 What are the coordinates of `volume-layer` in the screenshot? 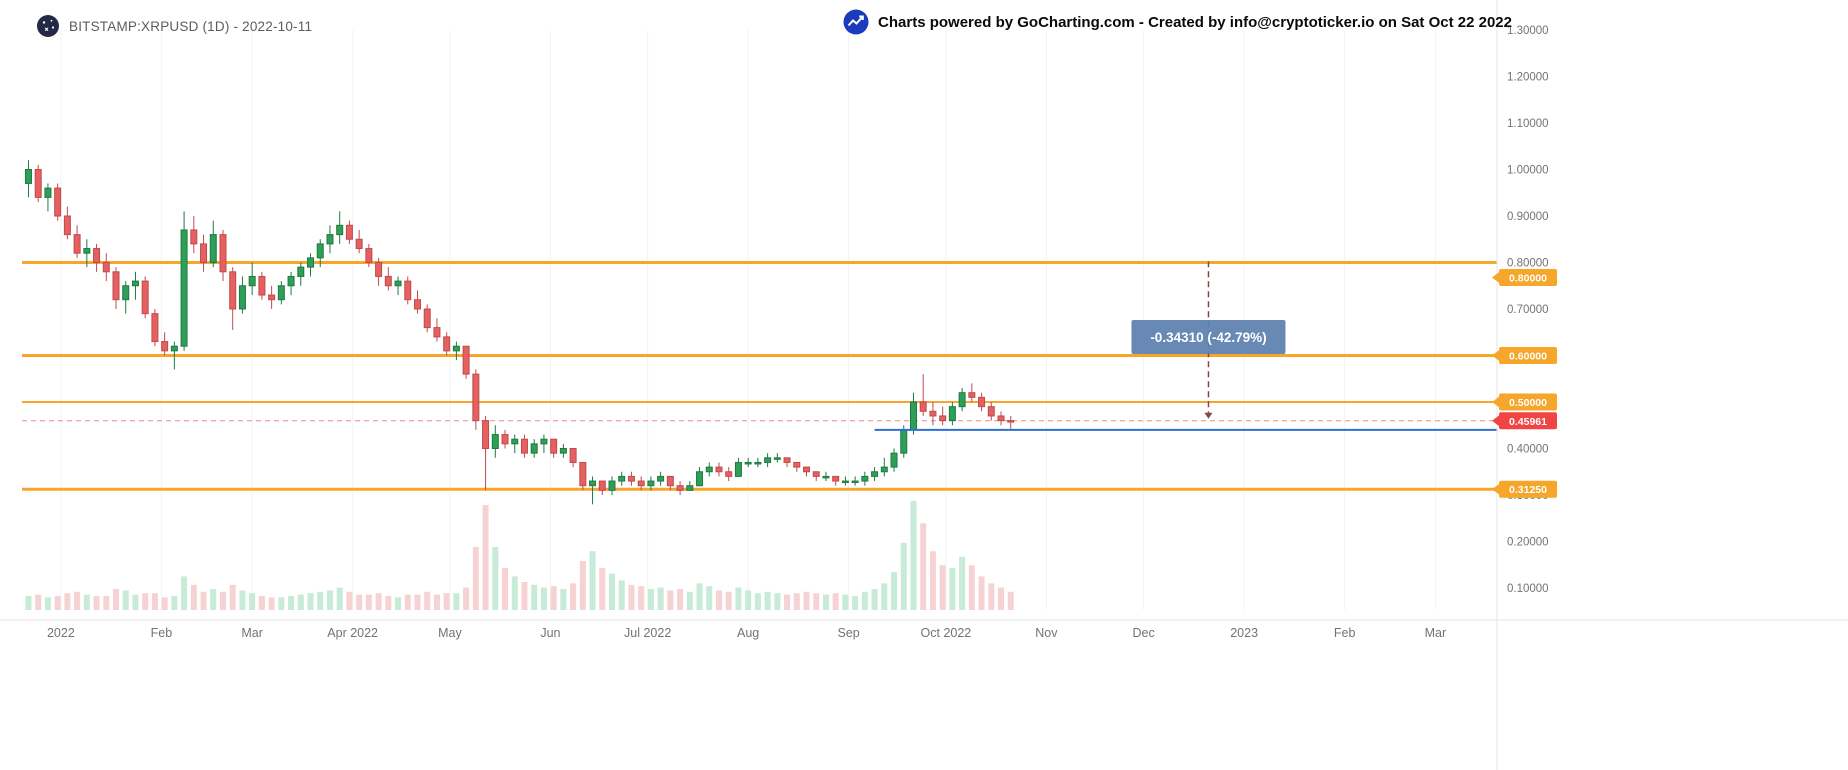 It's located at (519, 555).